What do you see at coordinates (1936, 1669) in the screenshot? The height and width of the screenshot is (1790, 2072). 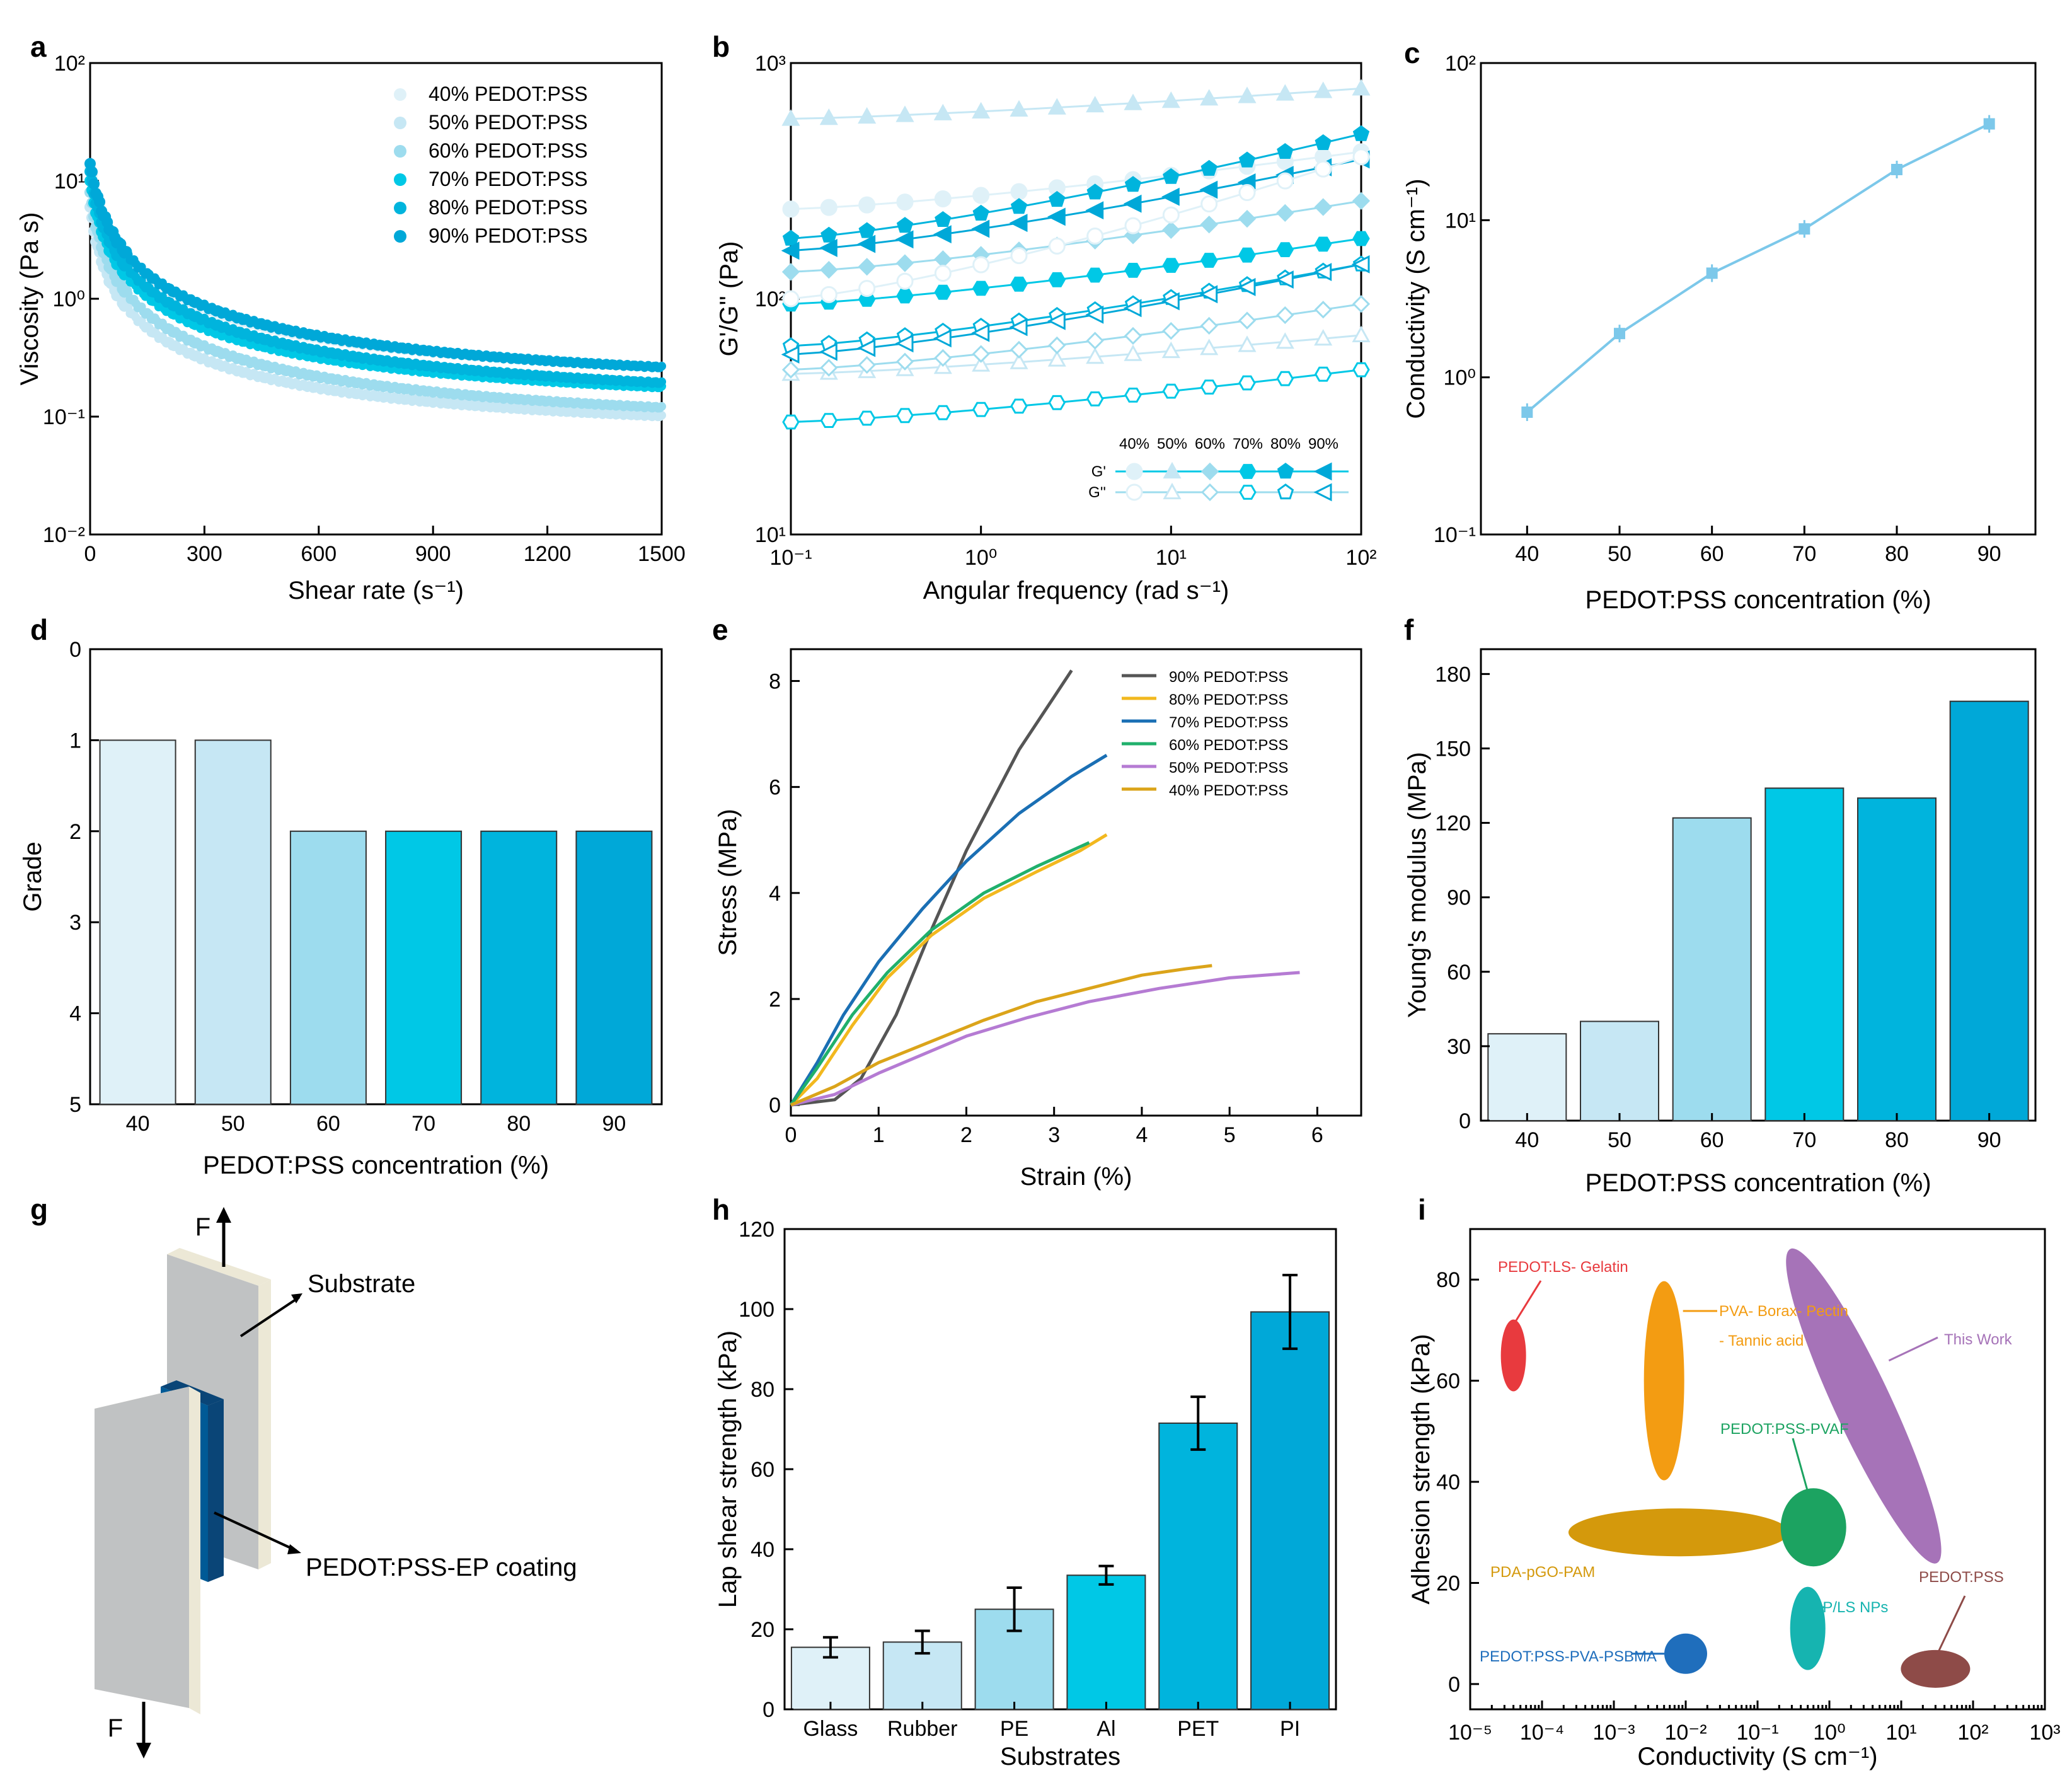 I see `i-region-pedotpss` at bounding box center [1936, 1669].